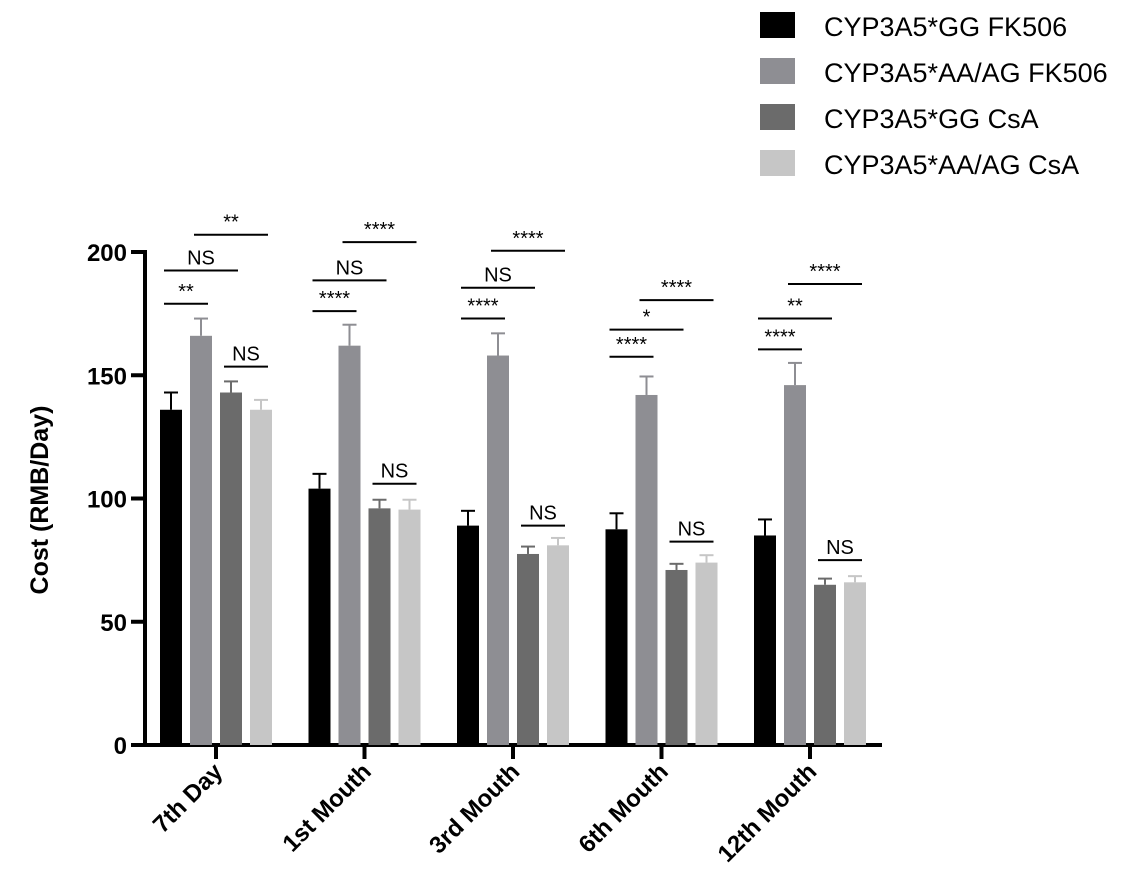 The width and height of the screenshot is (1145, 883). Describe the element at coordinates (795, 565) in the screenshot. I see `bar-s2-c5` at that location.